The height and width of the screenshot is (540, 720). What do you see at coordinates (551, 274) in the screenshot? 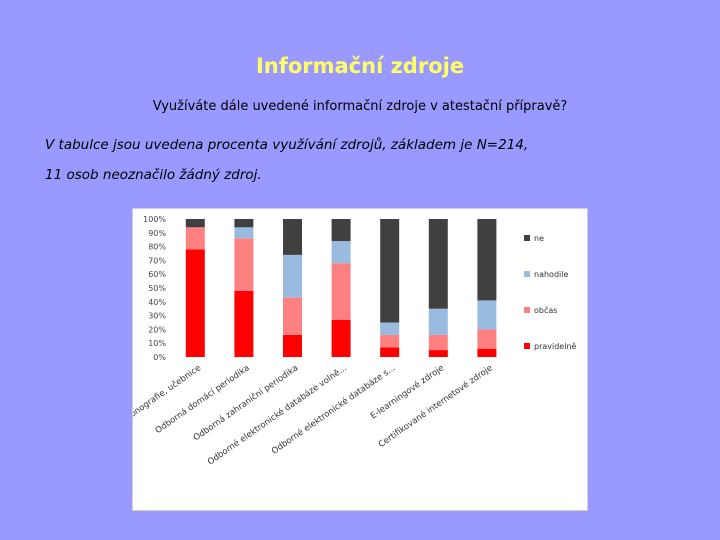
I see `legend-label: nahodile` at bounding box center [551, 274].